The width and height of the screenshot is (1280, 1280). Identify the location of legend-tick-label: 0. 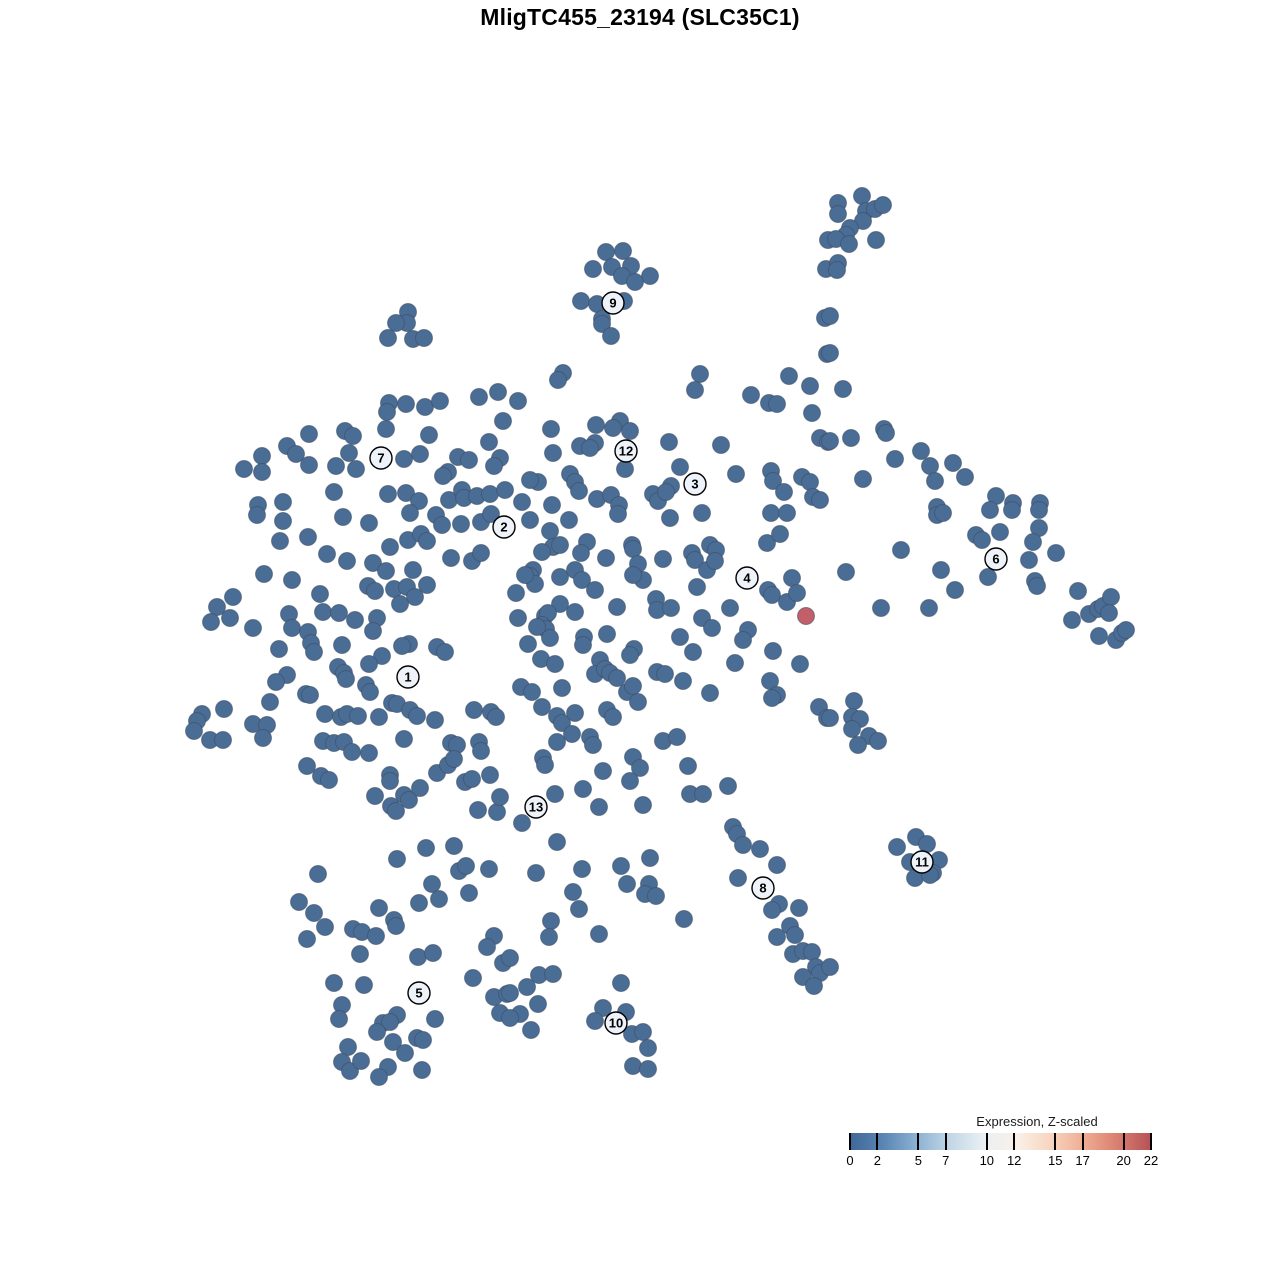
(850, 1160).